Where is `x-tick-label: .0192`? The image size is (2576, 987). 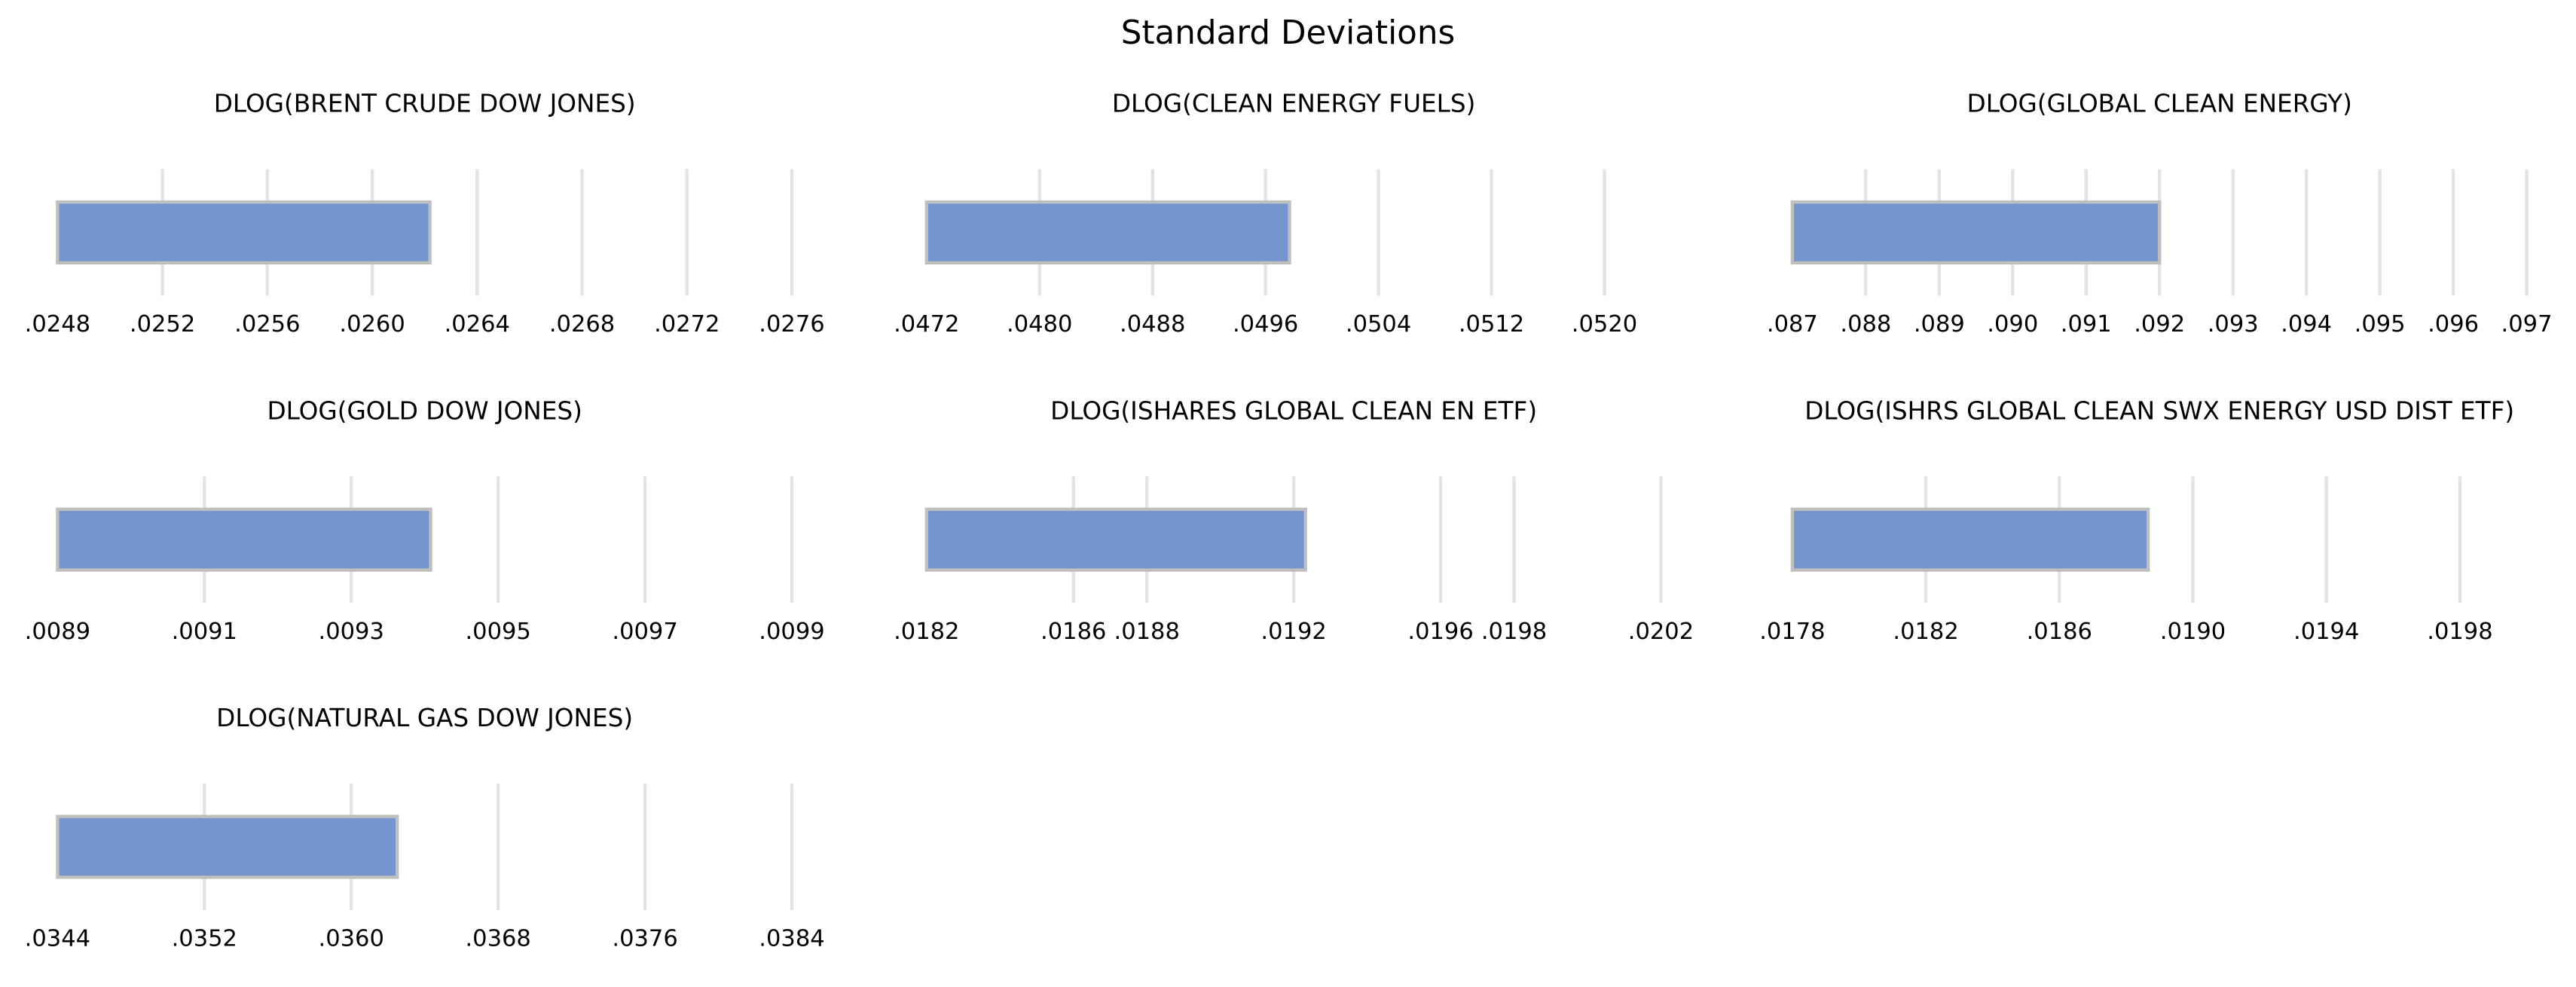 x-tick-label: .0192 is located at coordinates (1293, 632).